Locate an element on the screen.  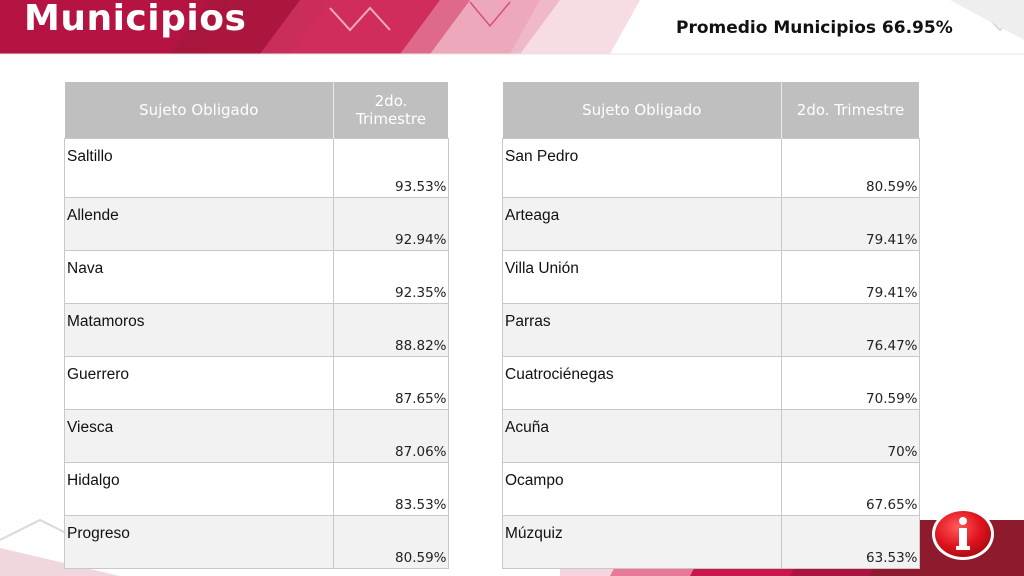
municipio-score: 88.82% is located at coordinates (391, 330).